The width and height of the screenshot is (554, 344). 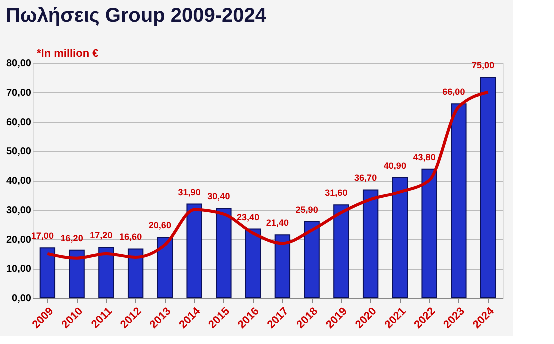 What do you see at coordinates (42, 236) in the screenshot?
I see `data-label: 17,00` at bounding box center [42, 236].